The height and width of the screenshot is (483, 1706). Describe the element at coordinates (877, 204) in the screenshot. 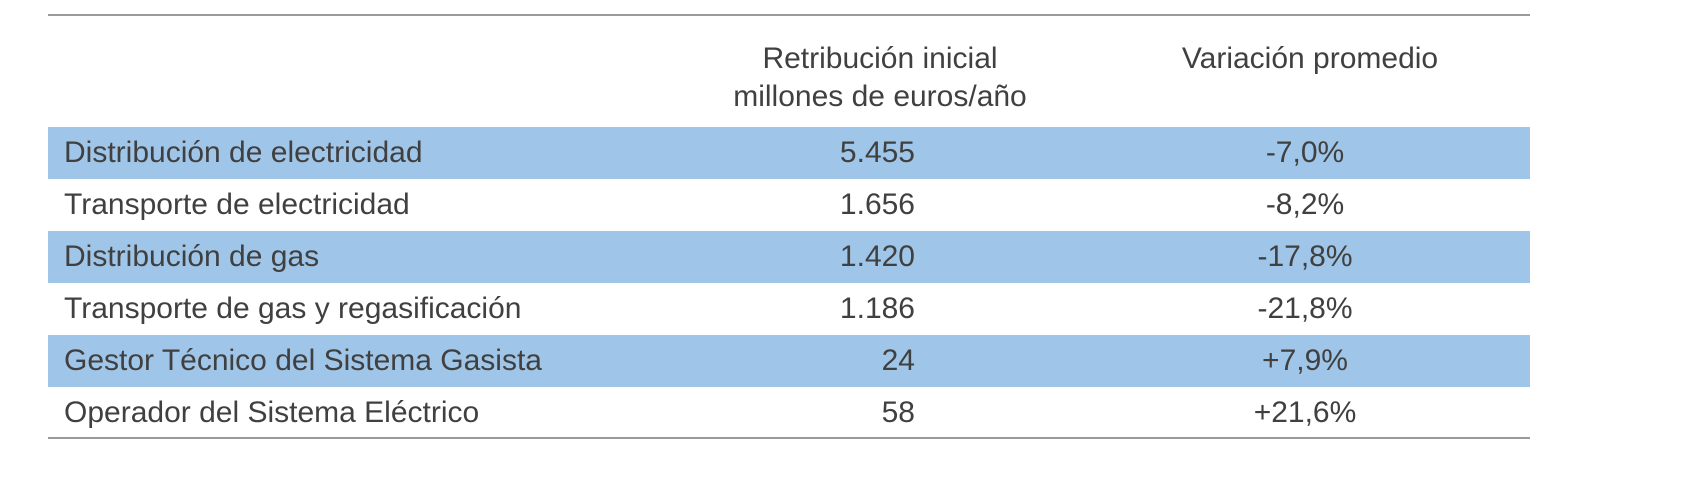

I see `table-cell: 1.656` at that location.